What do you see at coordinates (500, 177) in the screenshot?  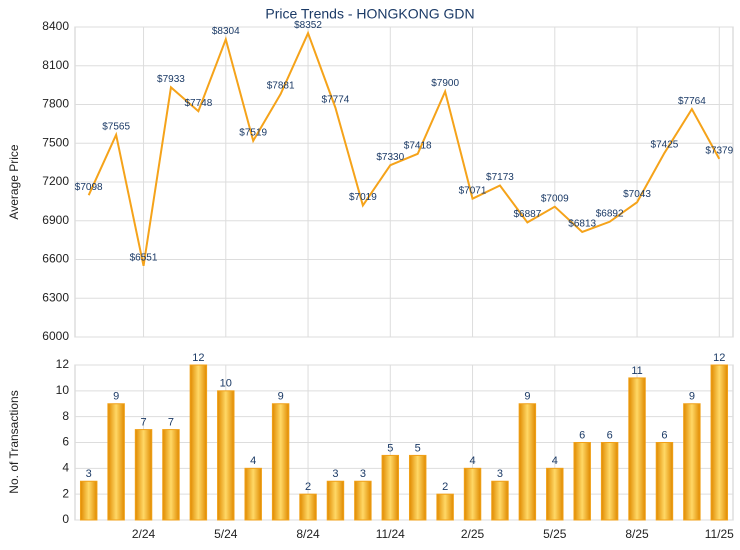 I see `data-label: $7173` at bounding box center [500, 177].